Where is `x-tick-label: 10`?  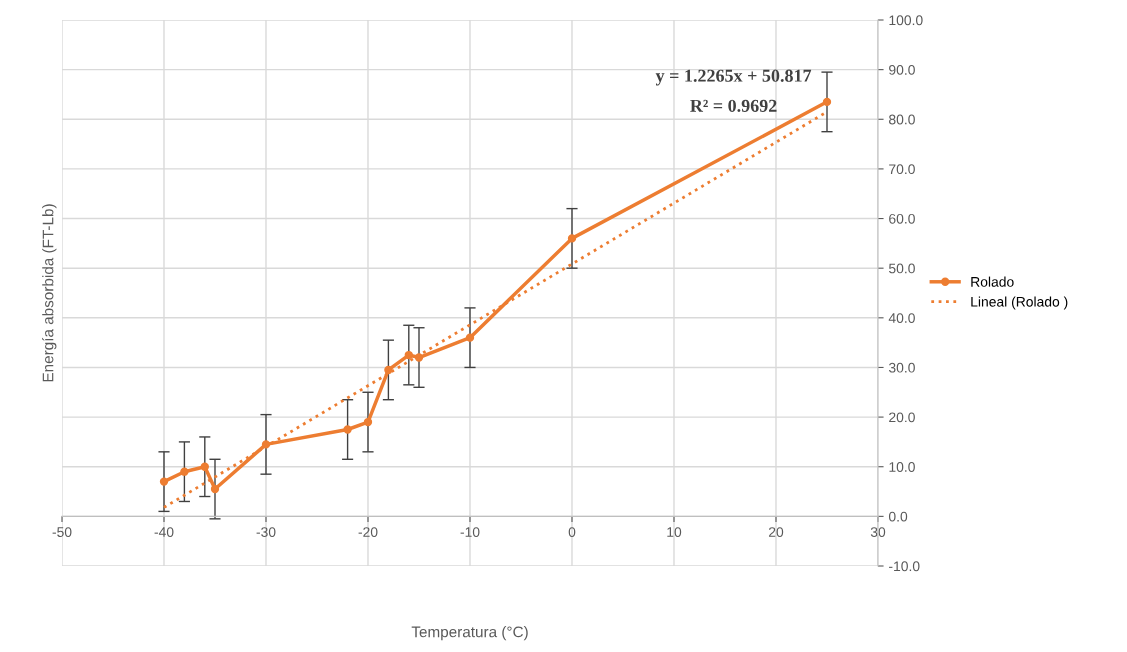 x-tick-label: 10 is located at coordinates (674, 532).